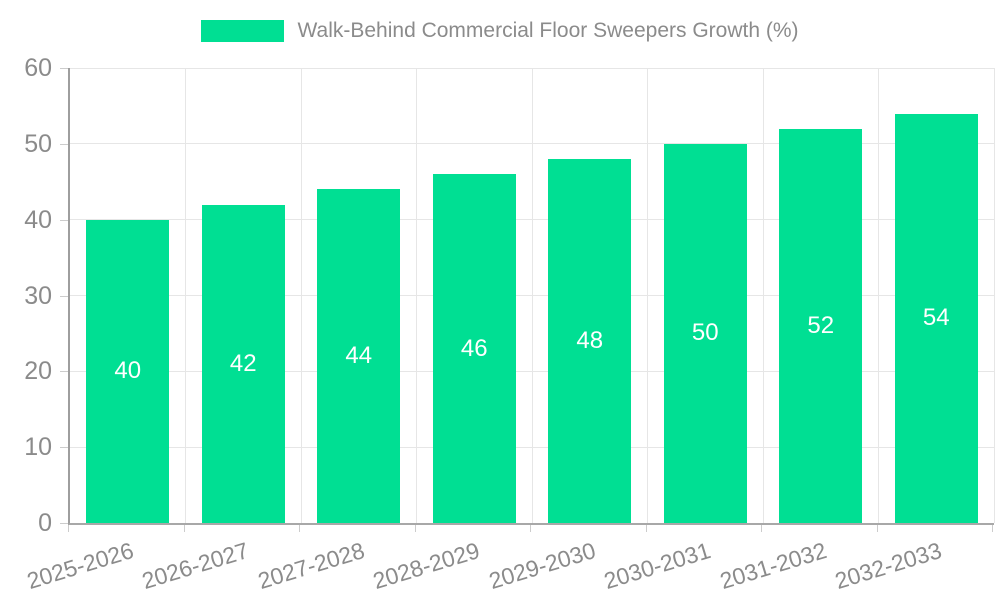  Describe the element at coordinates (195, 566) in the screenshot. I see `x-tick-label-2026-2027: 2026-2027` at that location.